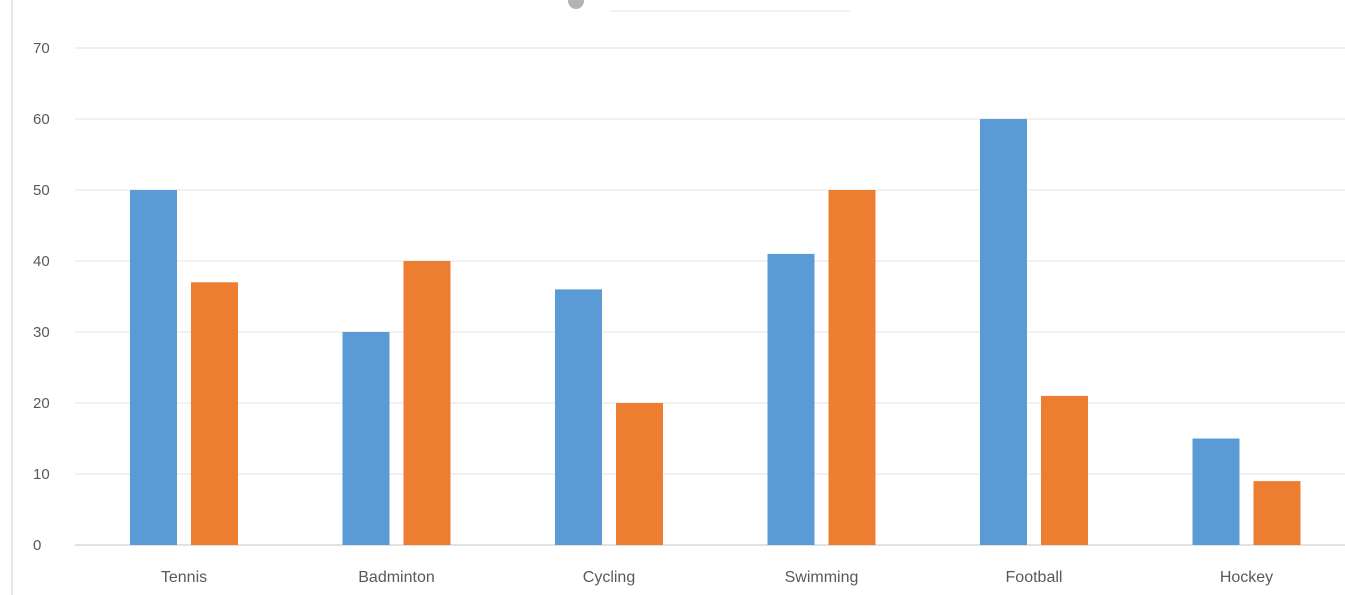 This screenshot has height=595, width=1345. I want to click on y-tick-label: 20, so click(41, 403).